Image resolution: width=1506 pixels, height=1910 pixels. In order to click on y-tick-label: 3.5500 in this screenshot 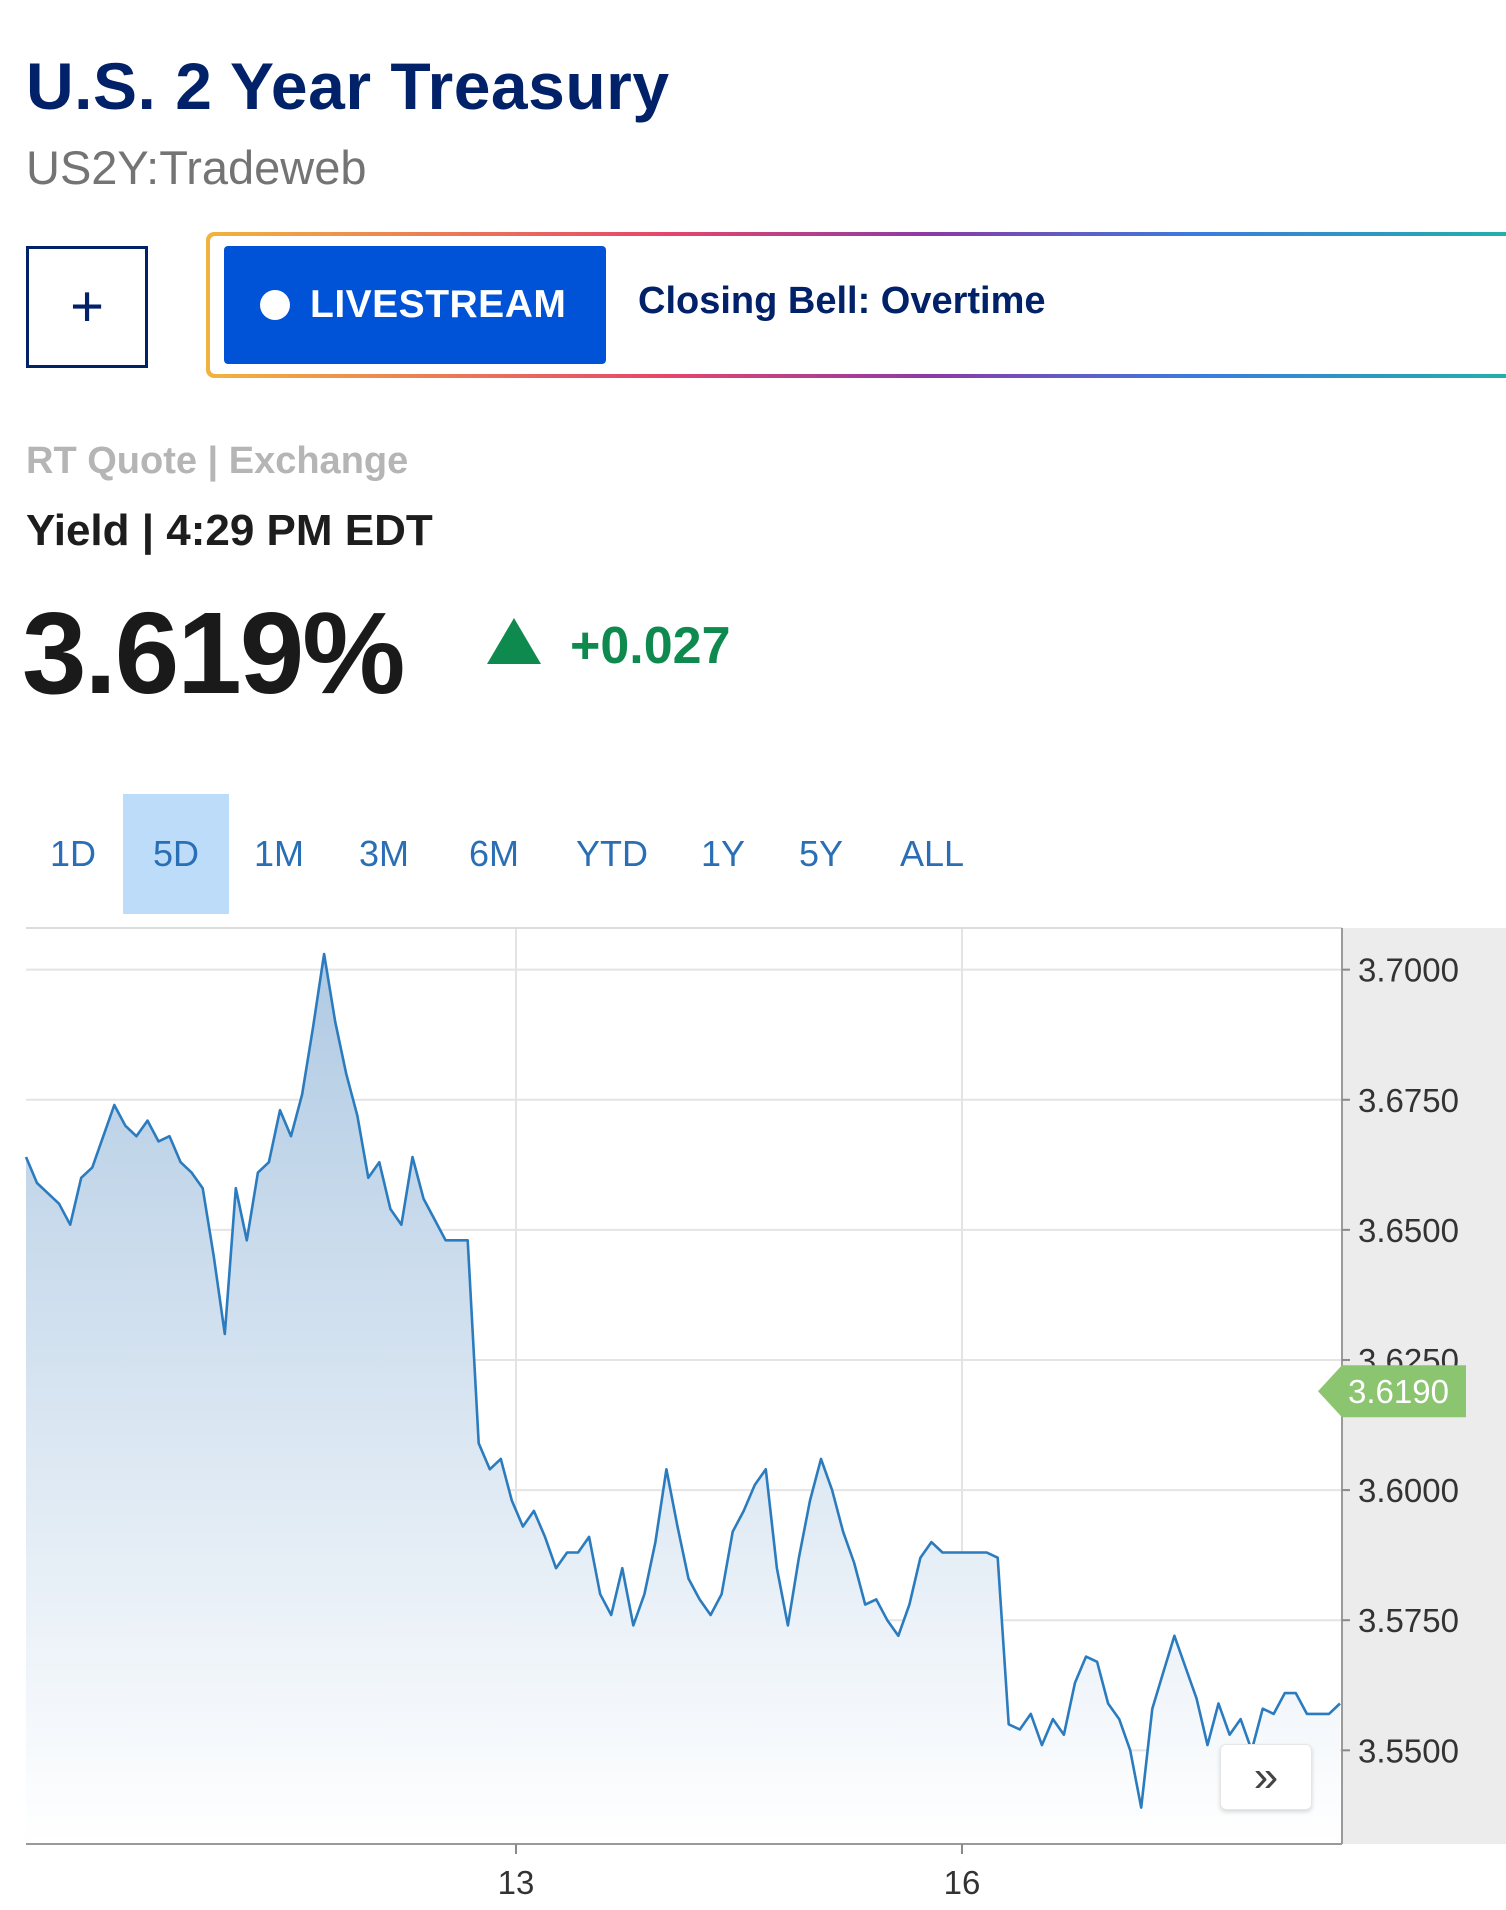, I will do `click(1408, 1750)`.